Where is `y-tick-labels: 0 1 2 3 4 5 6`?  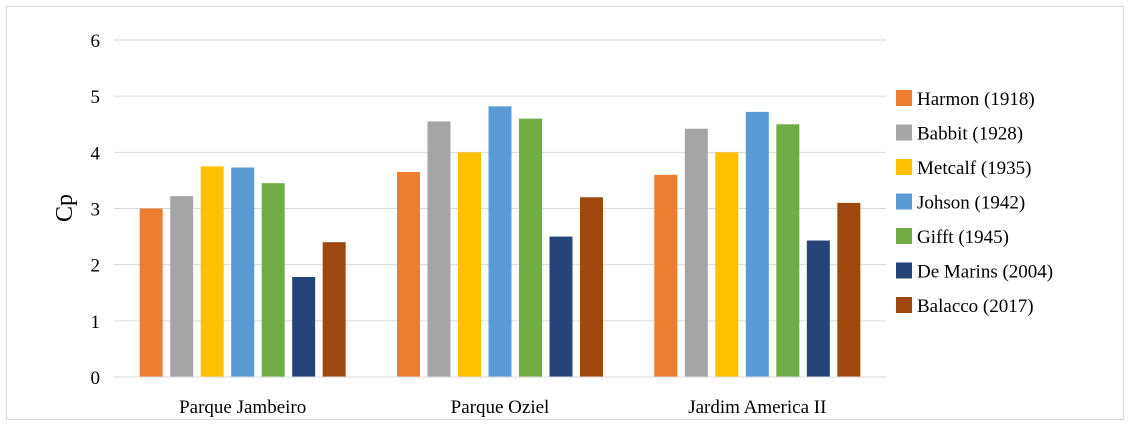 y-tick-labels: 0 1 2 3 4 5 6 is located at coordinates (96, 210).